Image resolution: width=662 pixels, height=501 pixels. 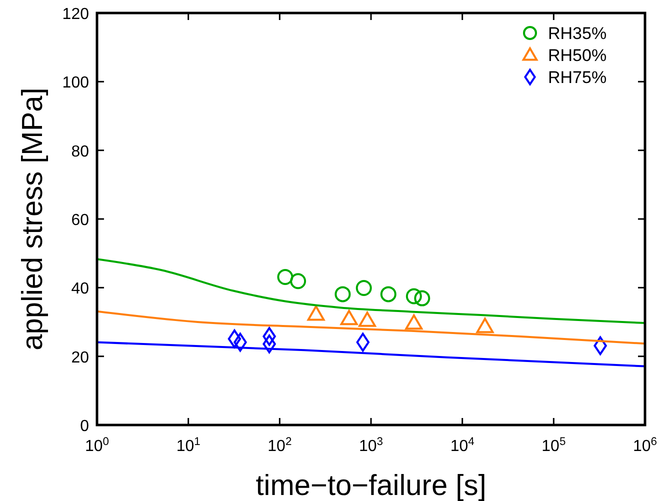 I want to click on x-tick-label: 10$^{1}$, so click(x=188, y=445).